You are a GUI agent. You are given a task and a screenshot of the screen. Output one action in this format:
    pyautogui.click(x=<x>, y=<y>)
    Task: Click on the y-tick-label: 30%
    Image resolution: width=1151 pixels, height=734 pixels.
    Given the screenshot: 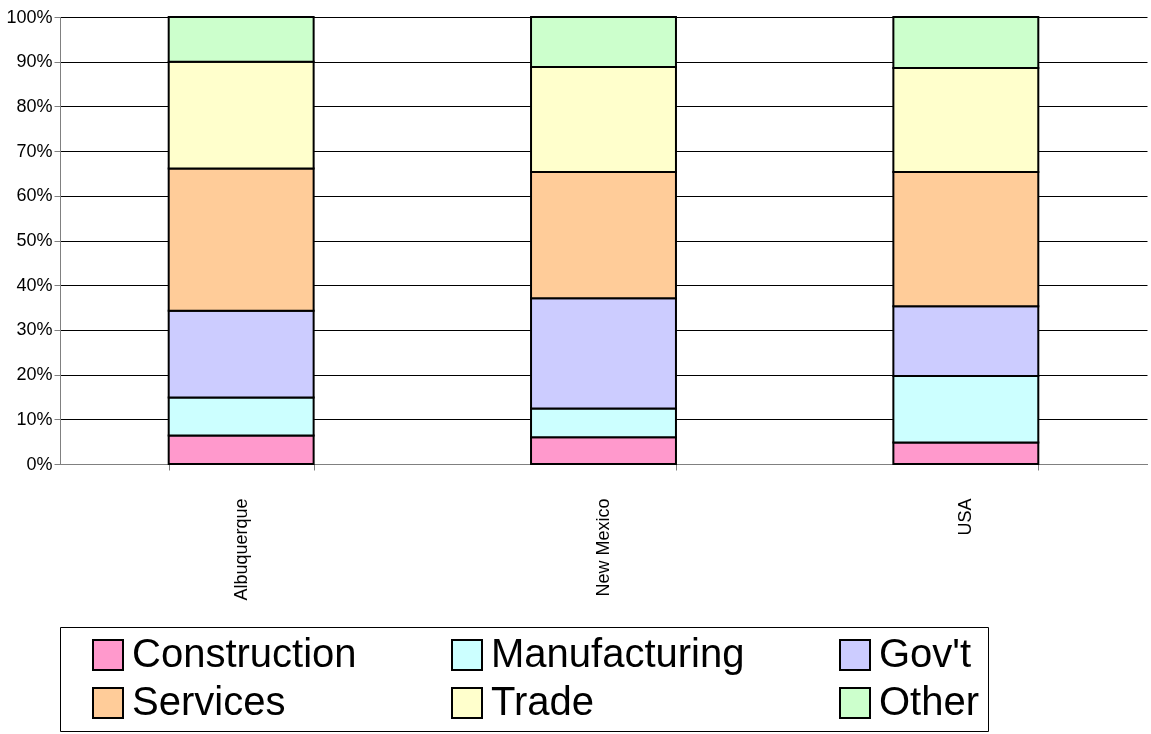 What is the action you would take?
    pyautogui.click(x=34, y=329)
    